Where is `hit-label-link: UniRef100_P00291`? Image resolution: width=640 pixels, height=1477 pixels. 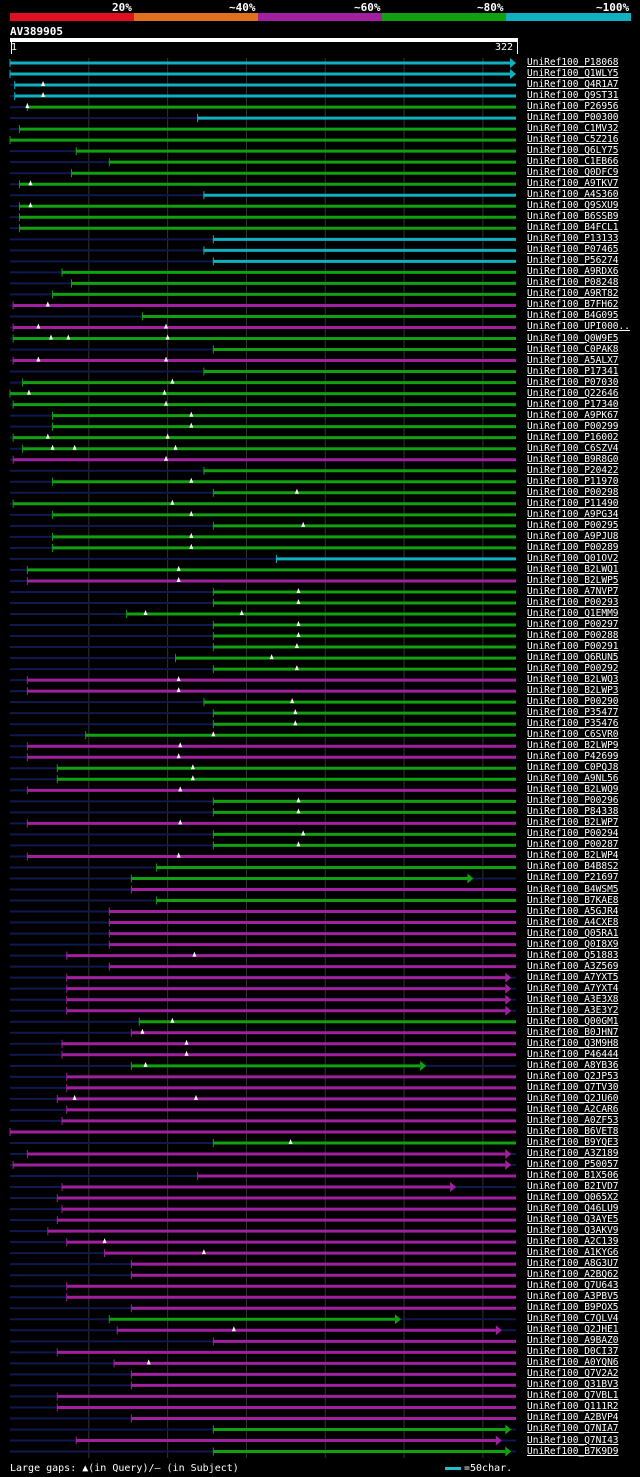 hit-label-link: UniRef100_P00291 is located at coordinates (573, 647).